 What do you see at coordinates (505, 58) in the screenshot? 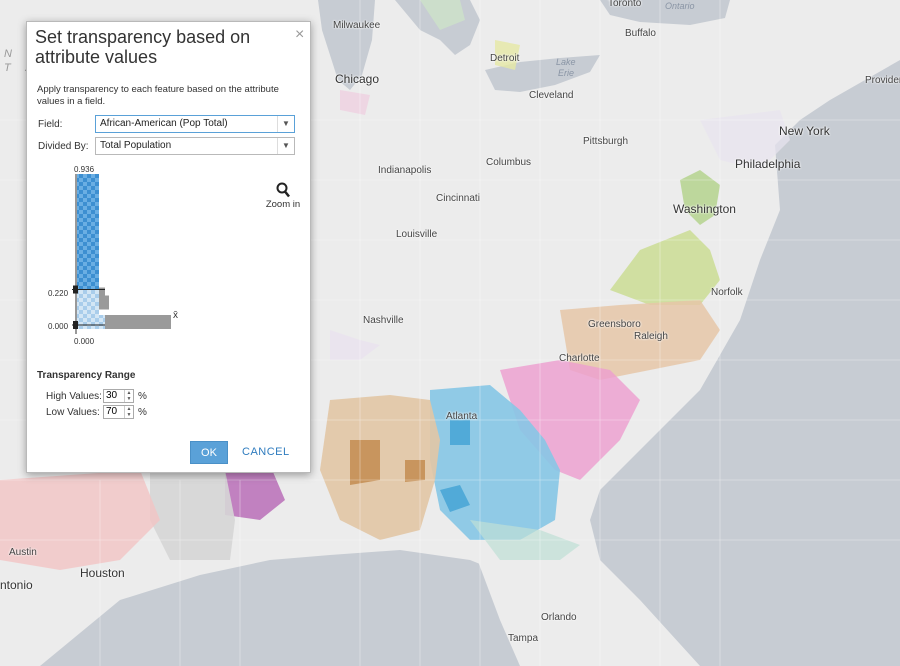
I see `city-label: Detroit` at bounding box center [505, 58].